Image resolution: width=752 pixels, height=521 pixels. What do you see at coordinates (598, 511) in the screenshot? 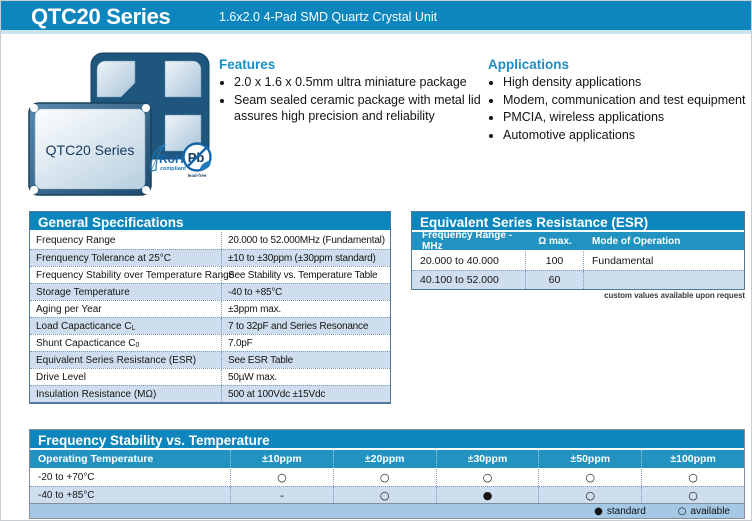
I see `filled-circle-icon: ●` at bounding box center [598, 511].